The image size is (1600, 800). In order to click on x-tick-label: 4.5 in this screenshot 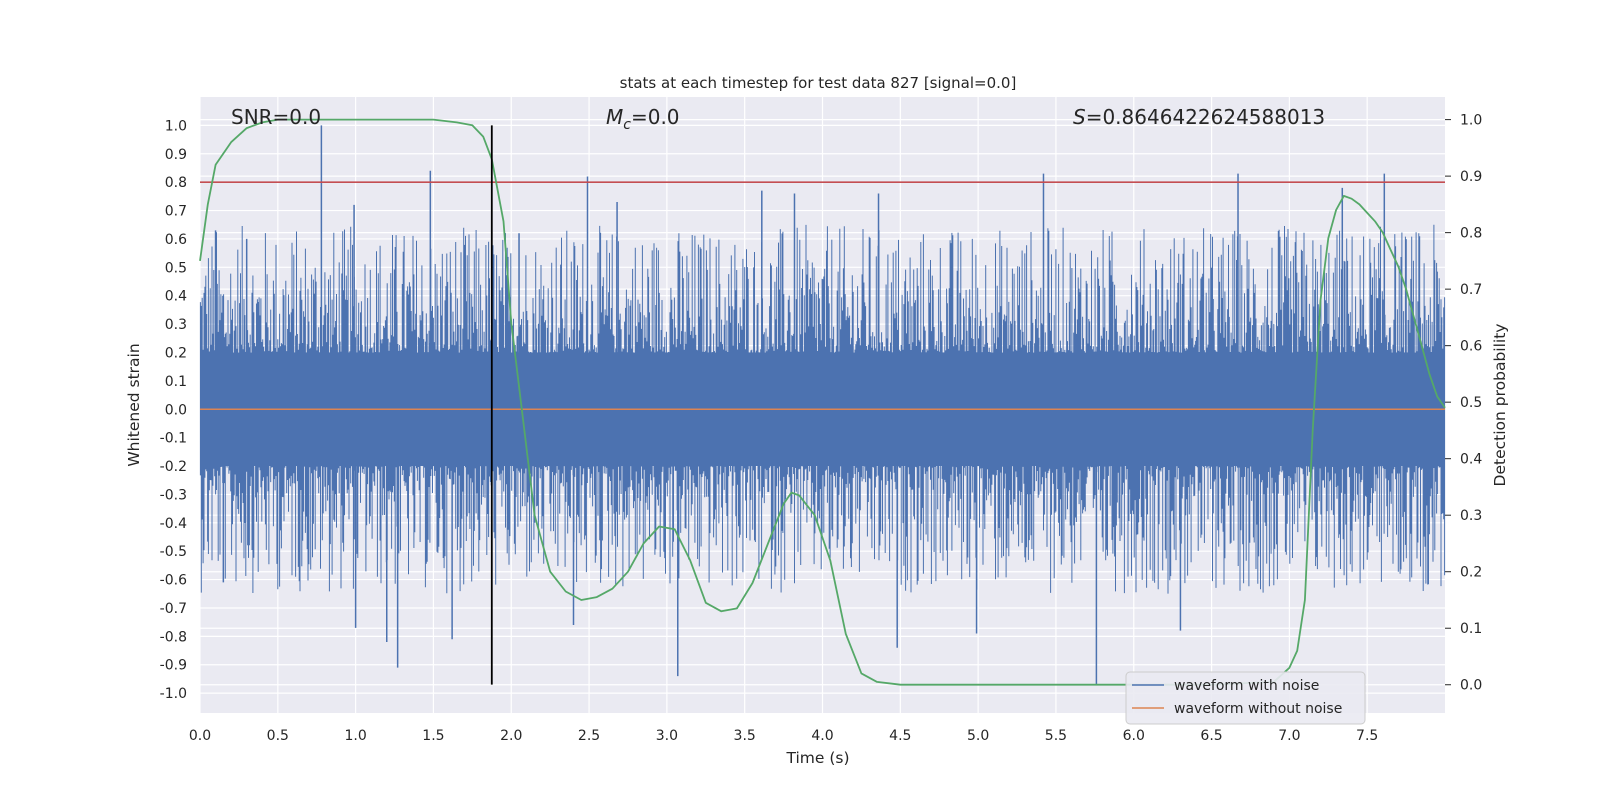, I will do `click(900, 736)`.